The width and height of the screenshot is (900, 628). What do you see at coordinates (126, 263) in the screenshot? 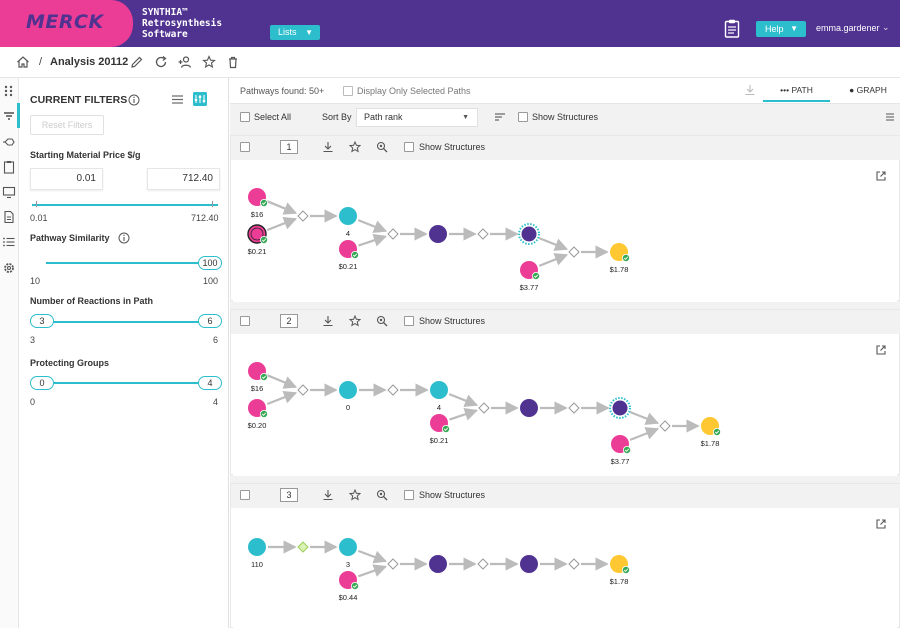
I see `similarity-slider-track` at bounding box center [126, 263].